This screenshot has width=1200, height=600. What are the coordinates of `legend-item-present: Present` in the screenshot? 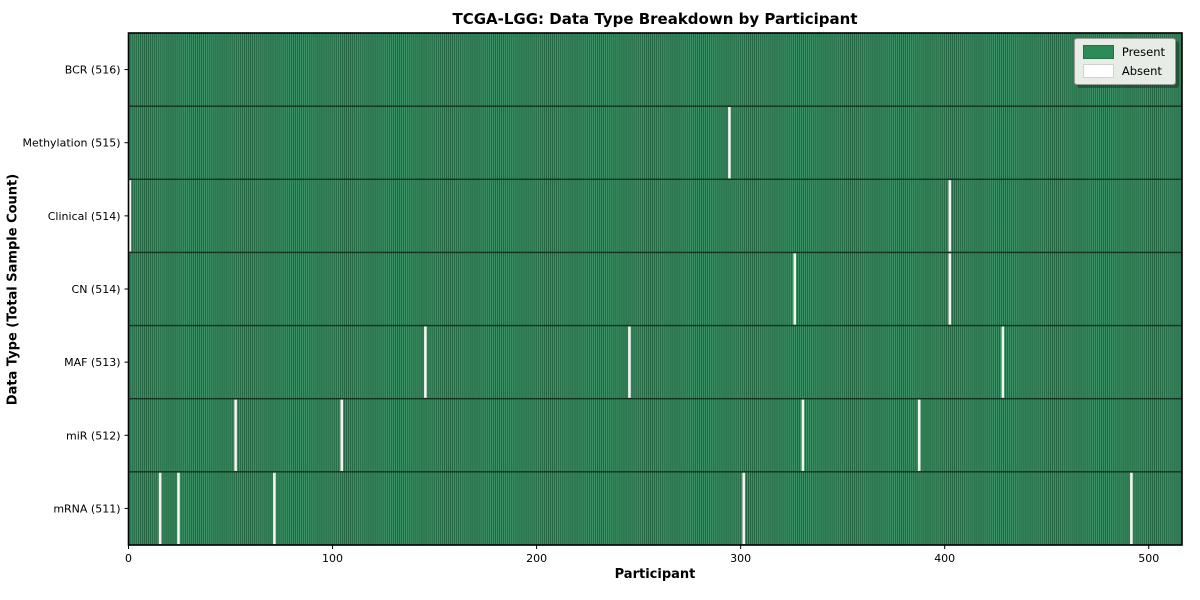 It's located at (1123, 51).